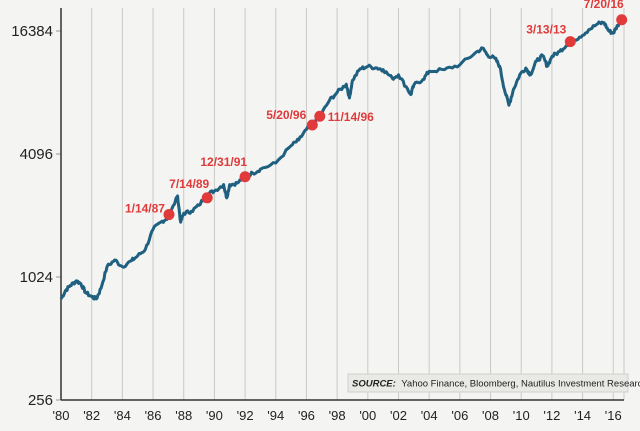 Image resolution: width=640 pixels, height=431 pixels. What do you see at coordinates (122, 415) in the screenshot?
I see `x-tick-label: '84` at bounding box center [122, 415].